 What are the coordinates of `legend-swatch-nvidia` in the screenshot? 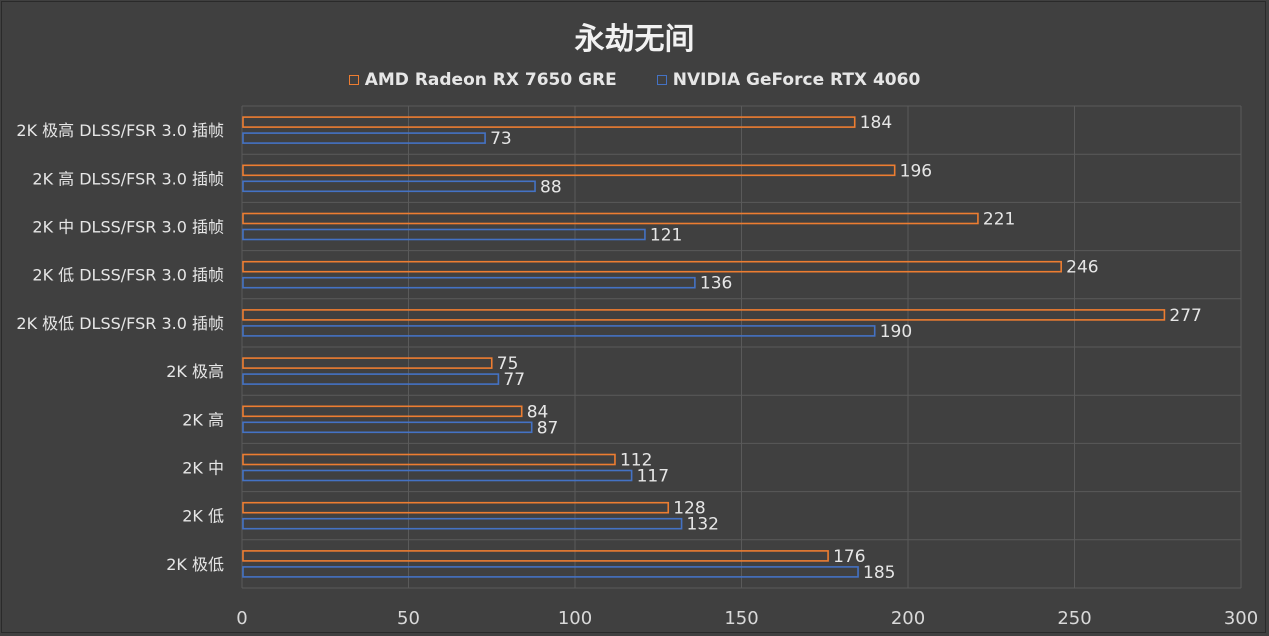 It's located at (661, 80).